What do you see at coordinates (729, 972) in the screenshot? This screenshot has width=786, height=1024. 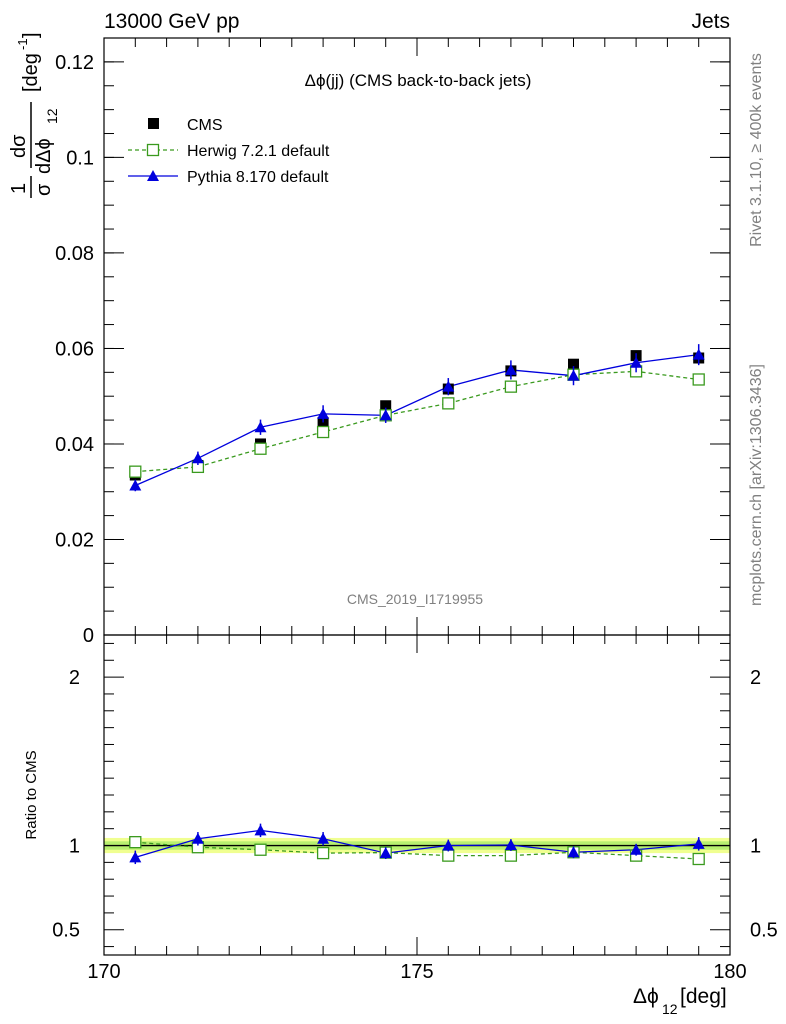 I see `x-tick-label: 180` at bounding box center [729, 972].